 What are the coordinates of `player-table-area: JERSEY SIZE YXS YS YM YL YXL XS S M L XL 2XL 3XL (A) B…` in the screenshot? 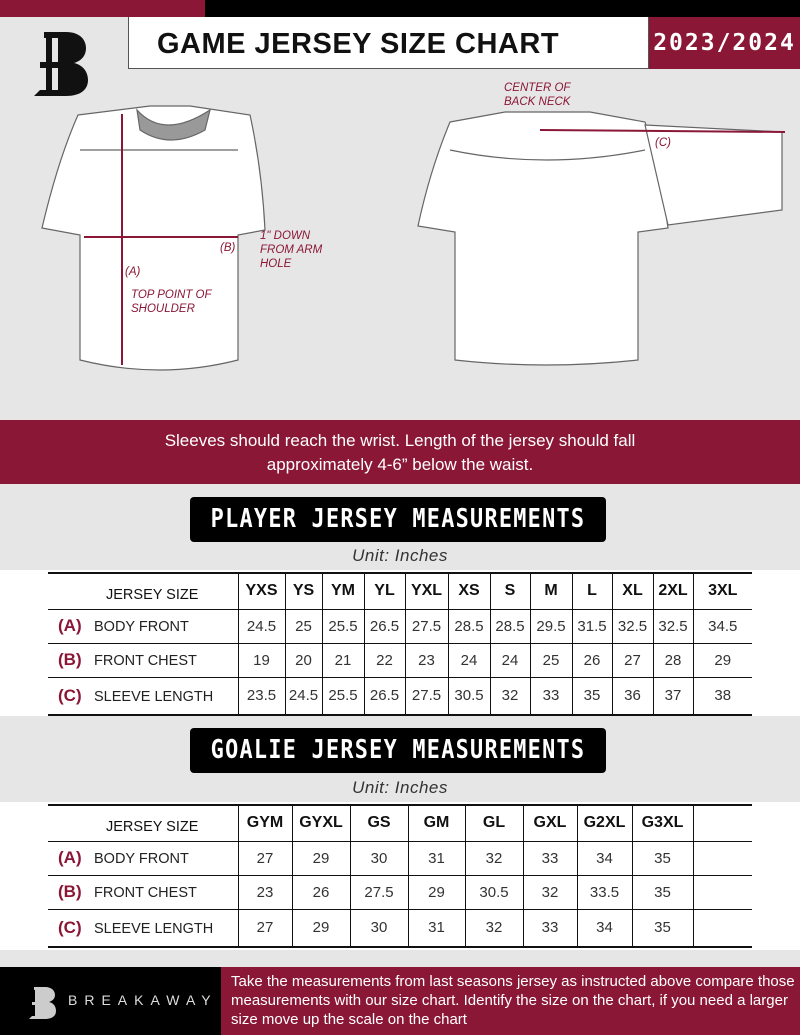 It's located at (400, 643).